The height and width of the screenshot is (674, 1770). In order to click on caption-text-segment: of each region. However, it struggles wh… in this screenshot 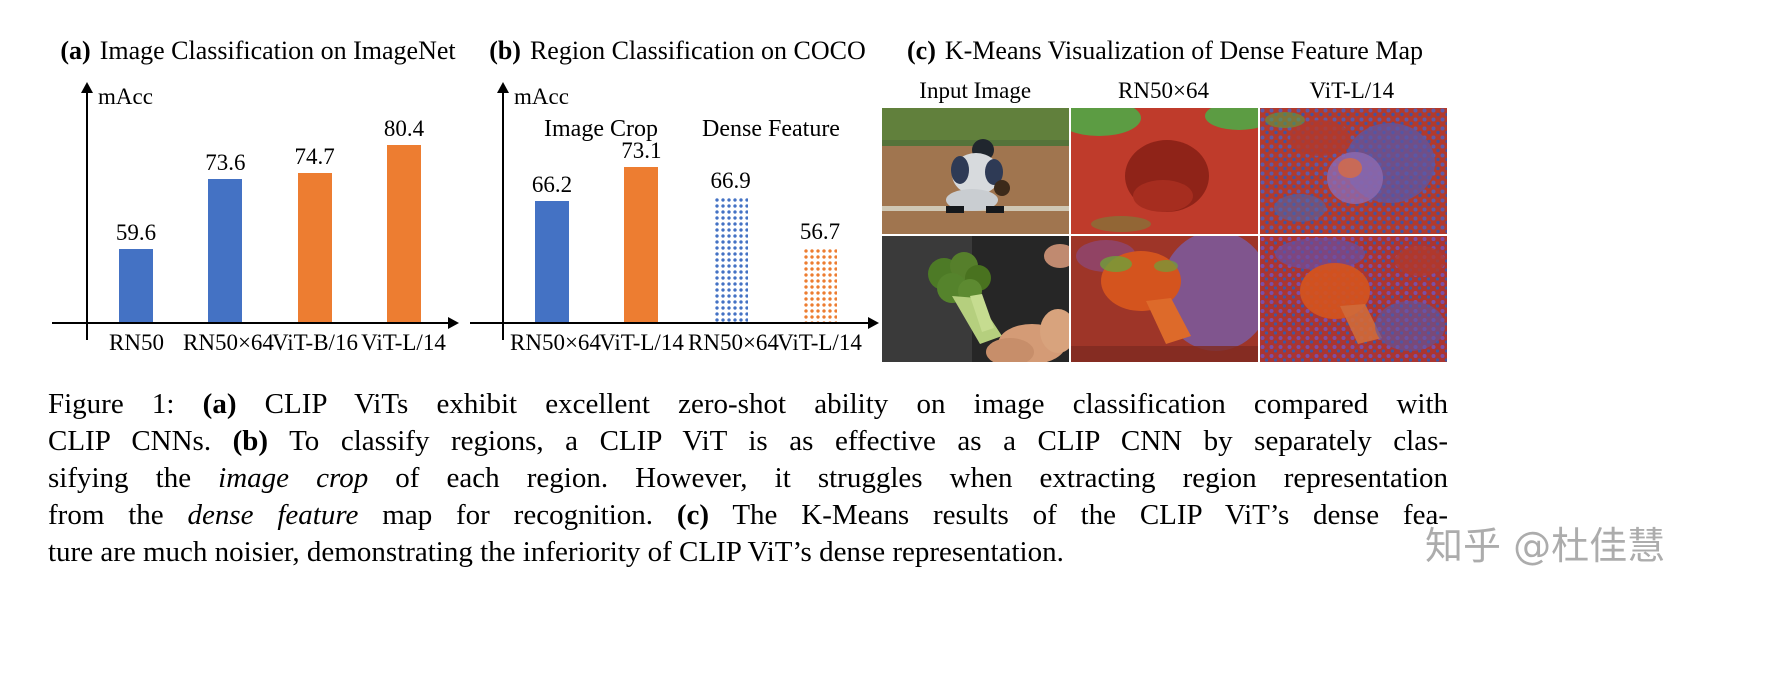, I will do `click(908, 478)`.